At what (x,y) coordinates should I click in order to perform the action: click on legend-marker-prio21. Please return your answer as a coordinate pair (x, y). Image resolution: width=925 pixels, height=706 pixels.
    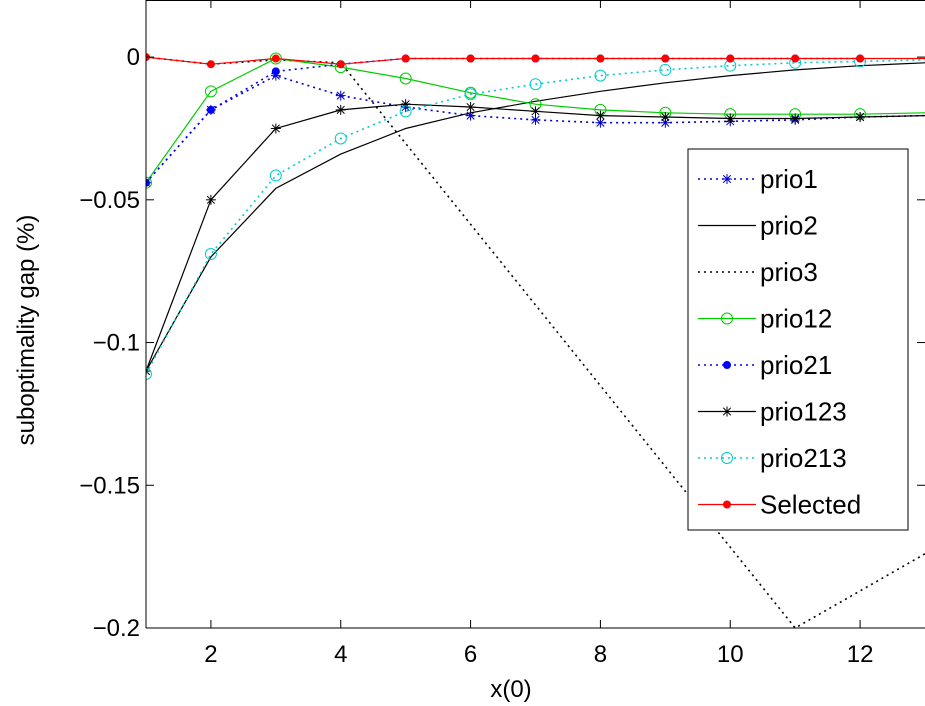
    Looking at the image, I should click on (727, 365).